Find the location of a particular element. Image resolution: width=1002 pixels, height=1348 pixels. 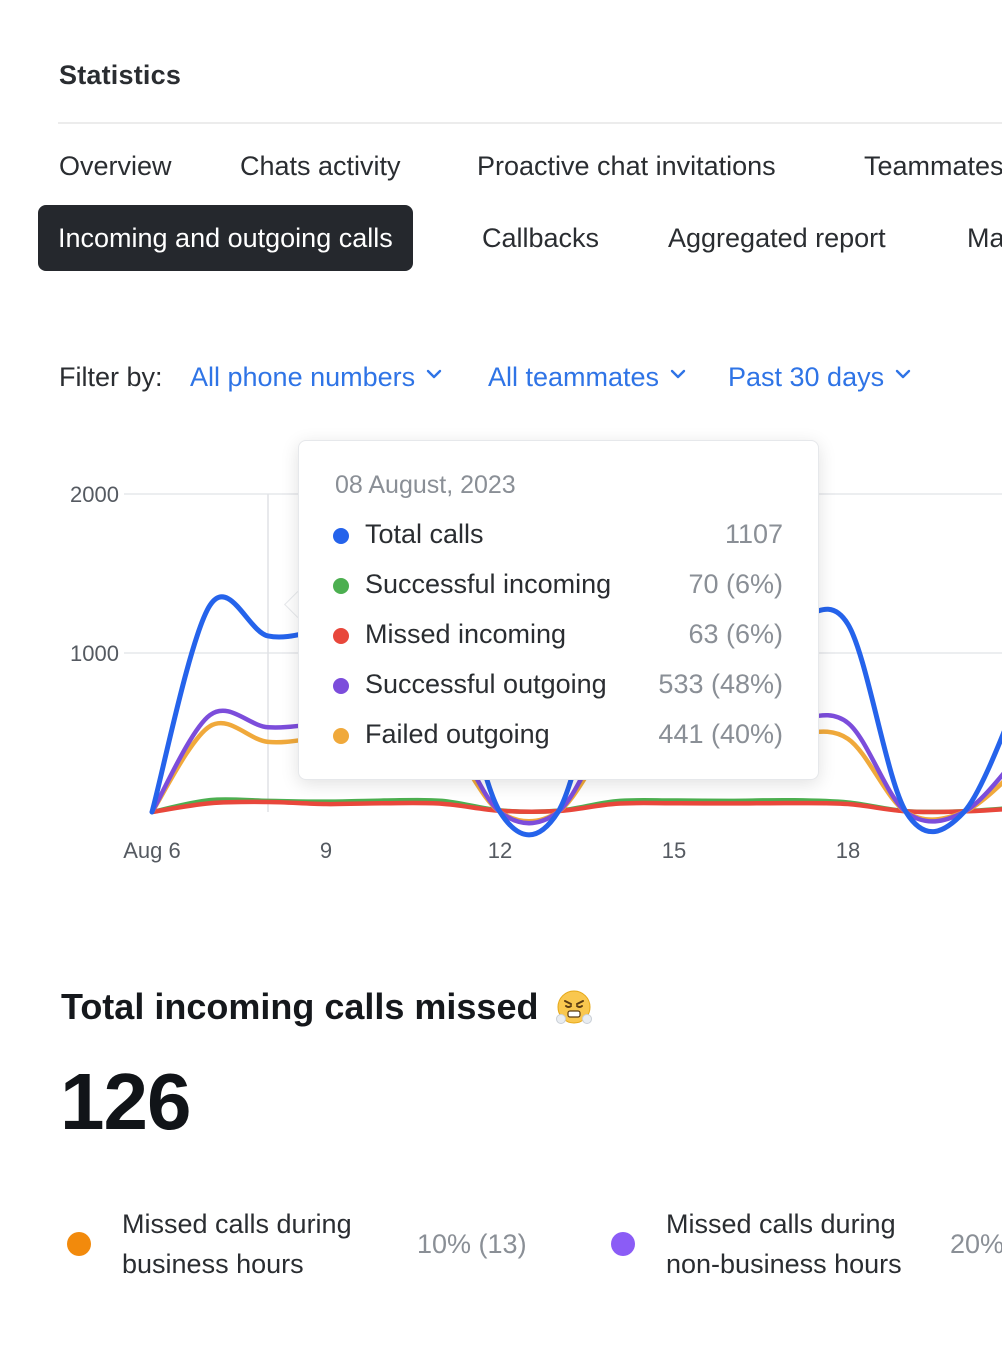

missed-incoming-line is located at coordinates (575, 807).